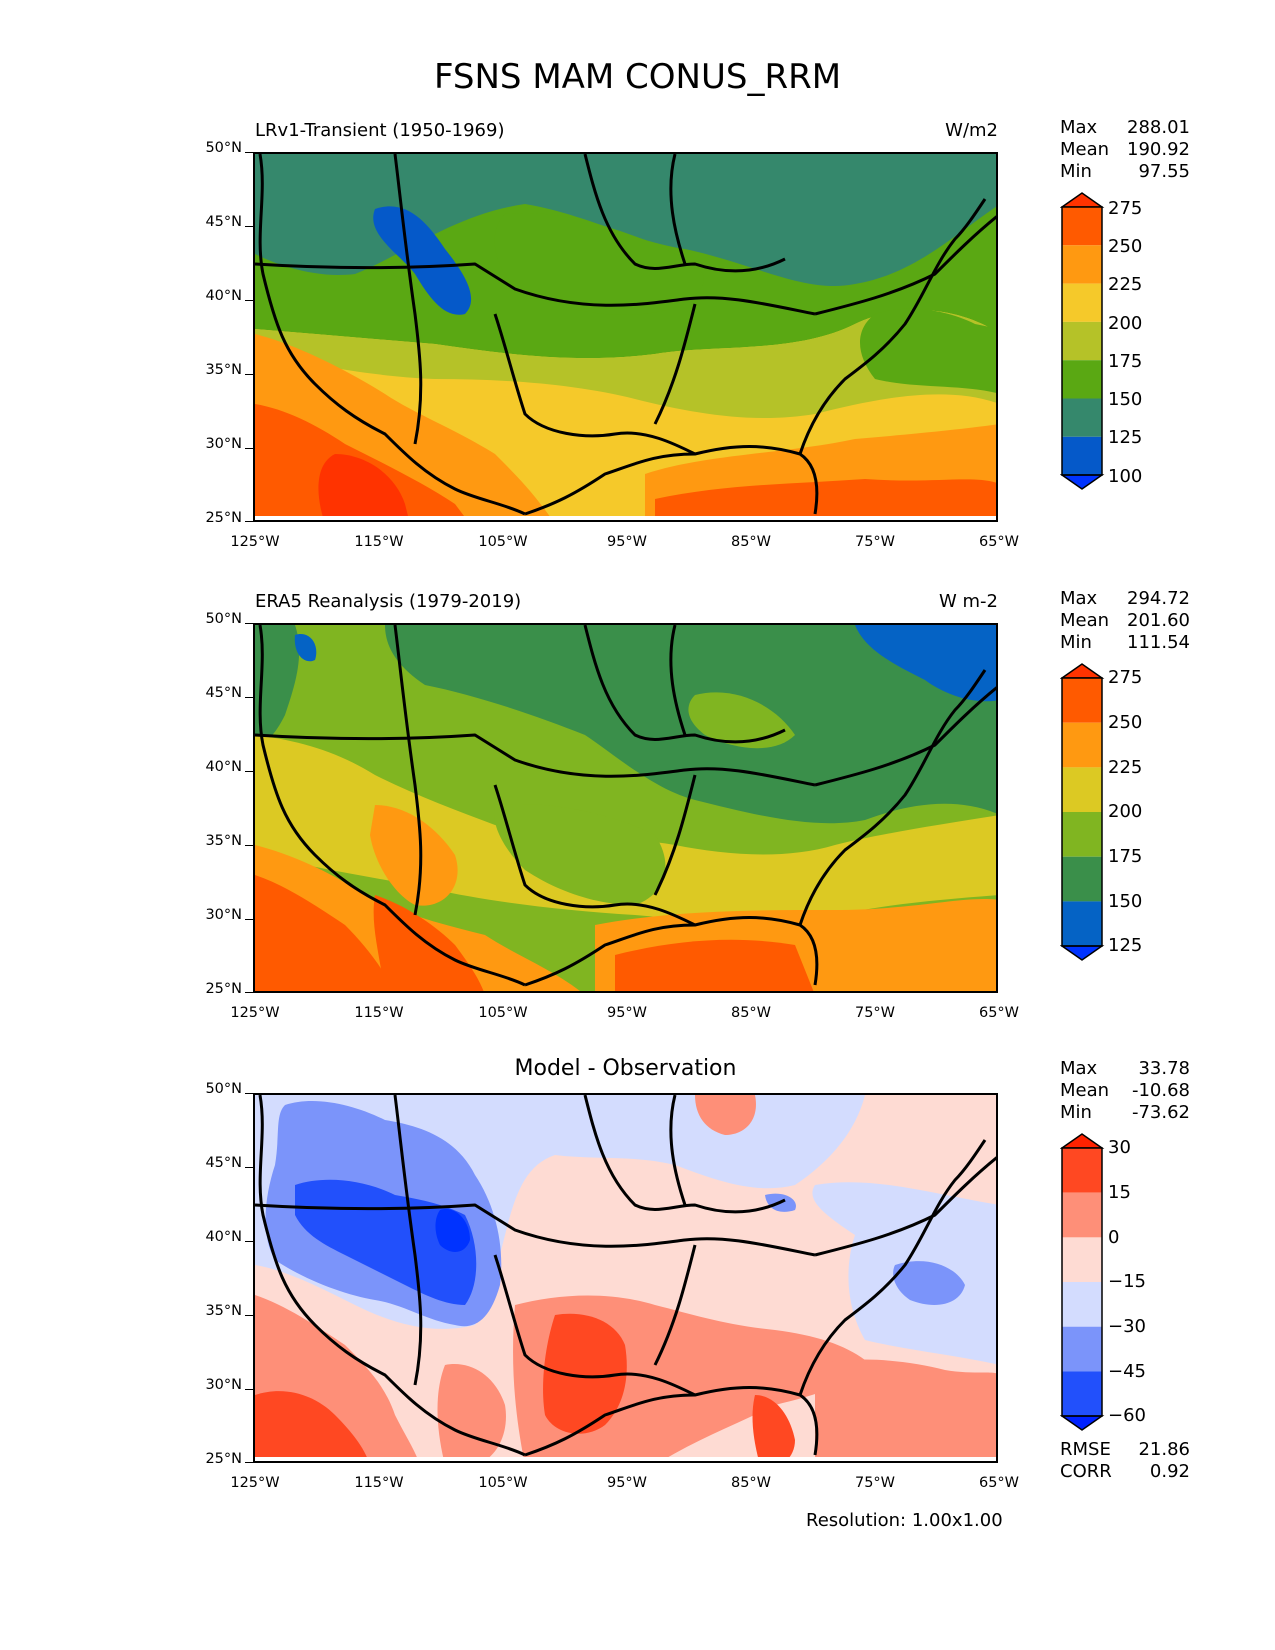  Describe the element at coordinates (1164, 1068) in the screenshot. I see `stat-max: 33.78` at that location.